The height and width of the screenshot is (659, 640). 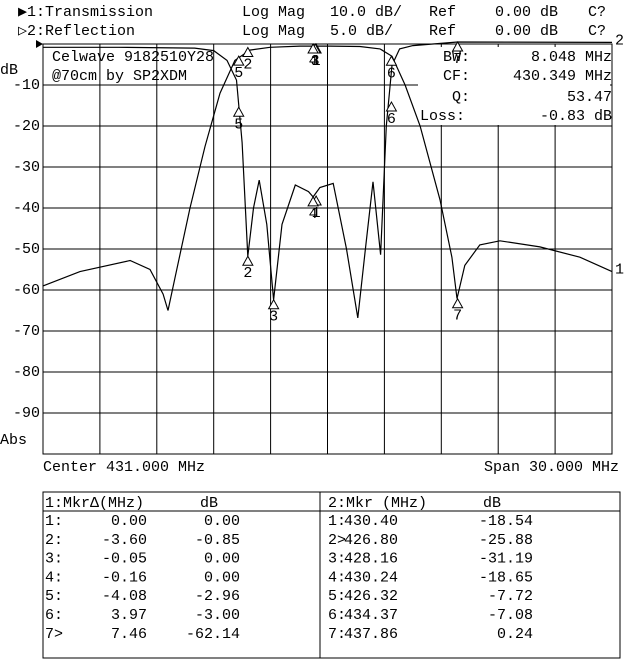 What do you see at coordinates (391, 73) in the screenshot?
I see `marker-number: 6` at bounding box center [391, 73].